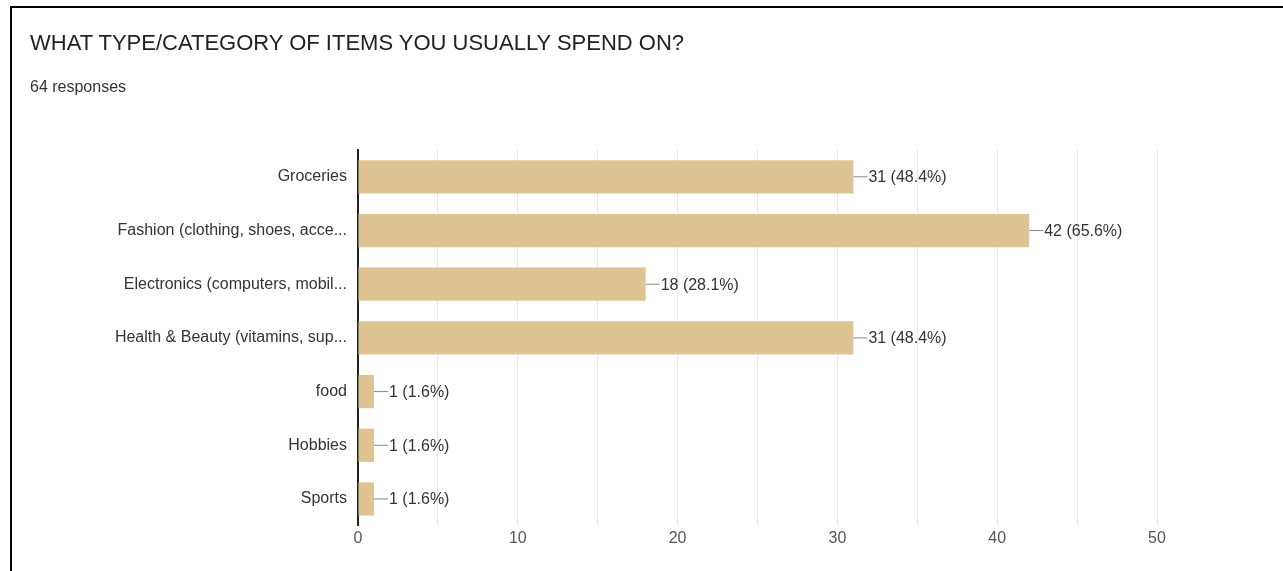 This screenshot has height=571, width=1283. What do you see at coordinates (837, 537) in the screenshot?
I see `x-tick-label: 30` at bounding box center [837, 537].